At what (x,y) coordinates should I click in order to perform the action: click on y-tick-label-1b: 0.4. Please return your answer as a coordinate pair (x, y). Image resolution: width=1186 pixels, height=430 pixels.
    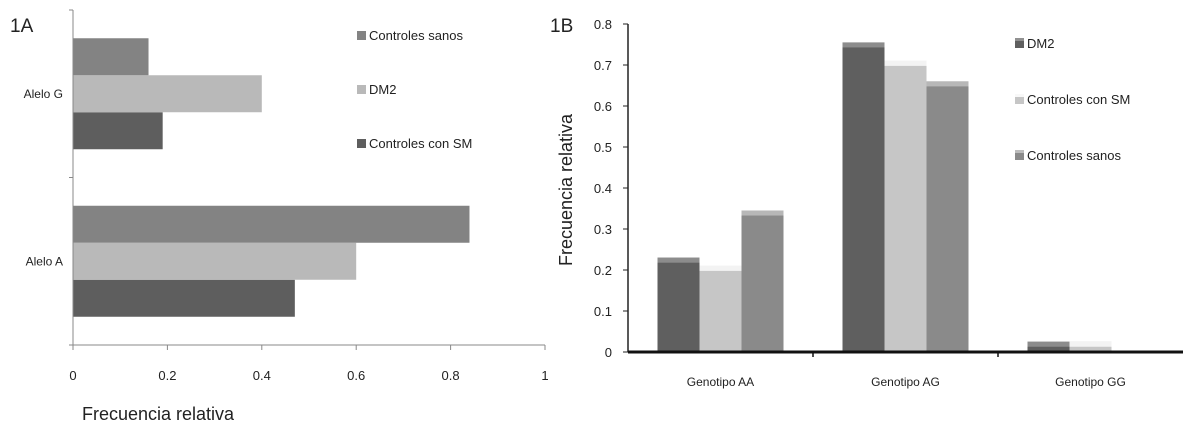
    Looking at the image, I should click on (603, 188).